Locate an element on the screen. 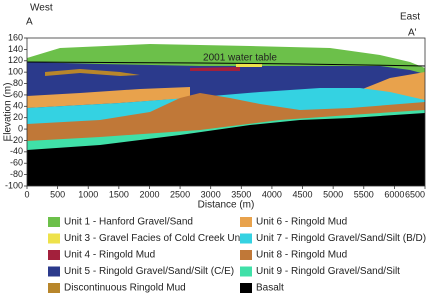  y-tick-label: 160 is located at coordinates (15, 37).